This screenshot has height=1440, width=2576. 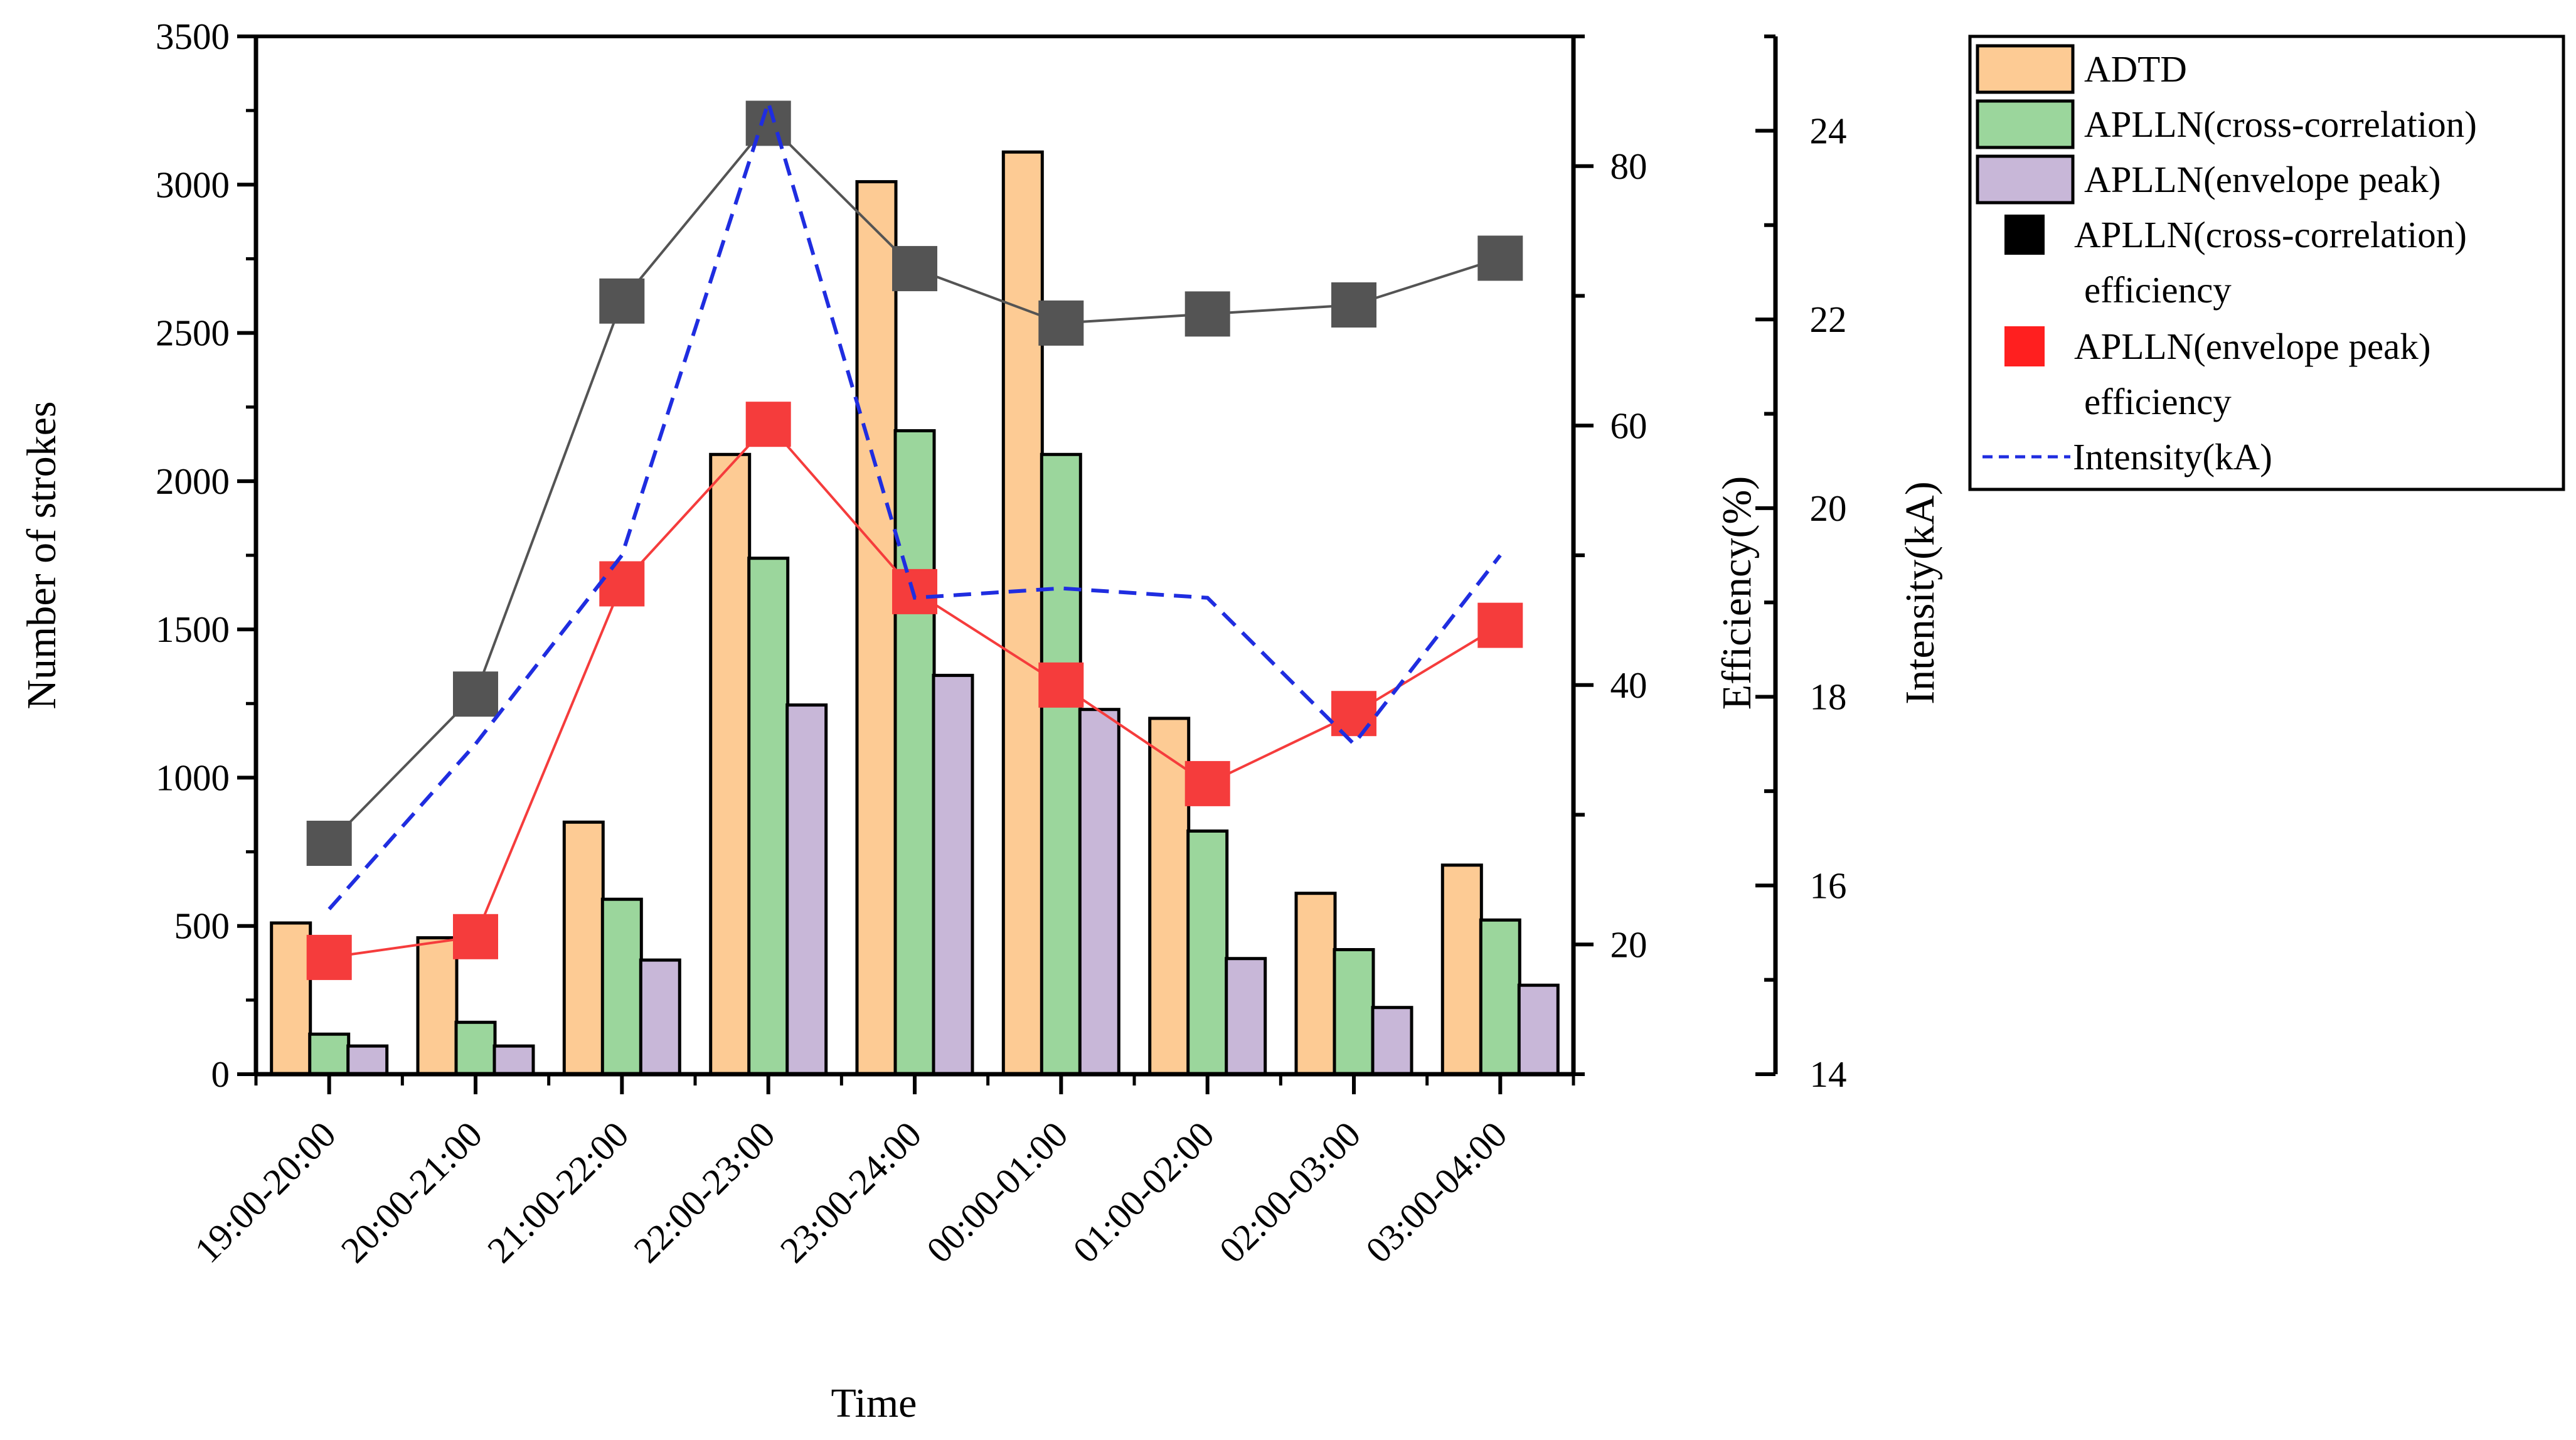 I want to click on x-tick-label-0: 19:00-20:00, so click(x=265, y=1192).